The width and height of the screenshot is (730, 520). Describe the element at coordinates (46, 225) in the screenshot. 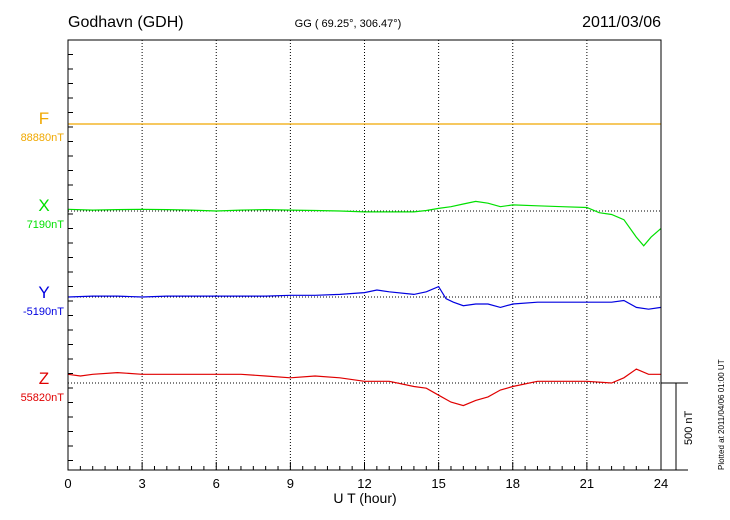

I see `series-x-baseline-value: 7190nT` at that location.